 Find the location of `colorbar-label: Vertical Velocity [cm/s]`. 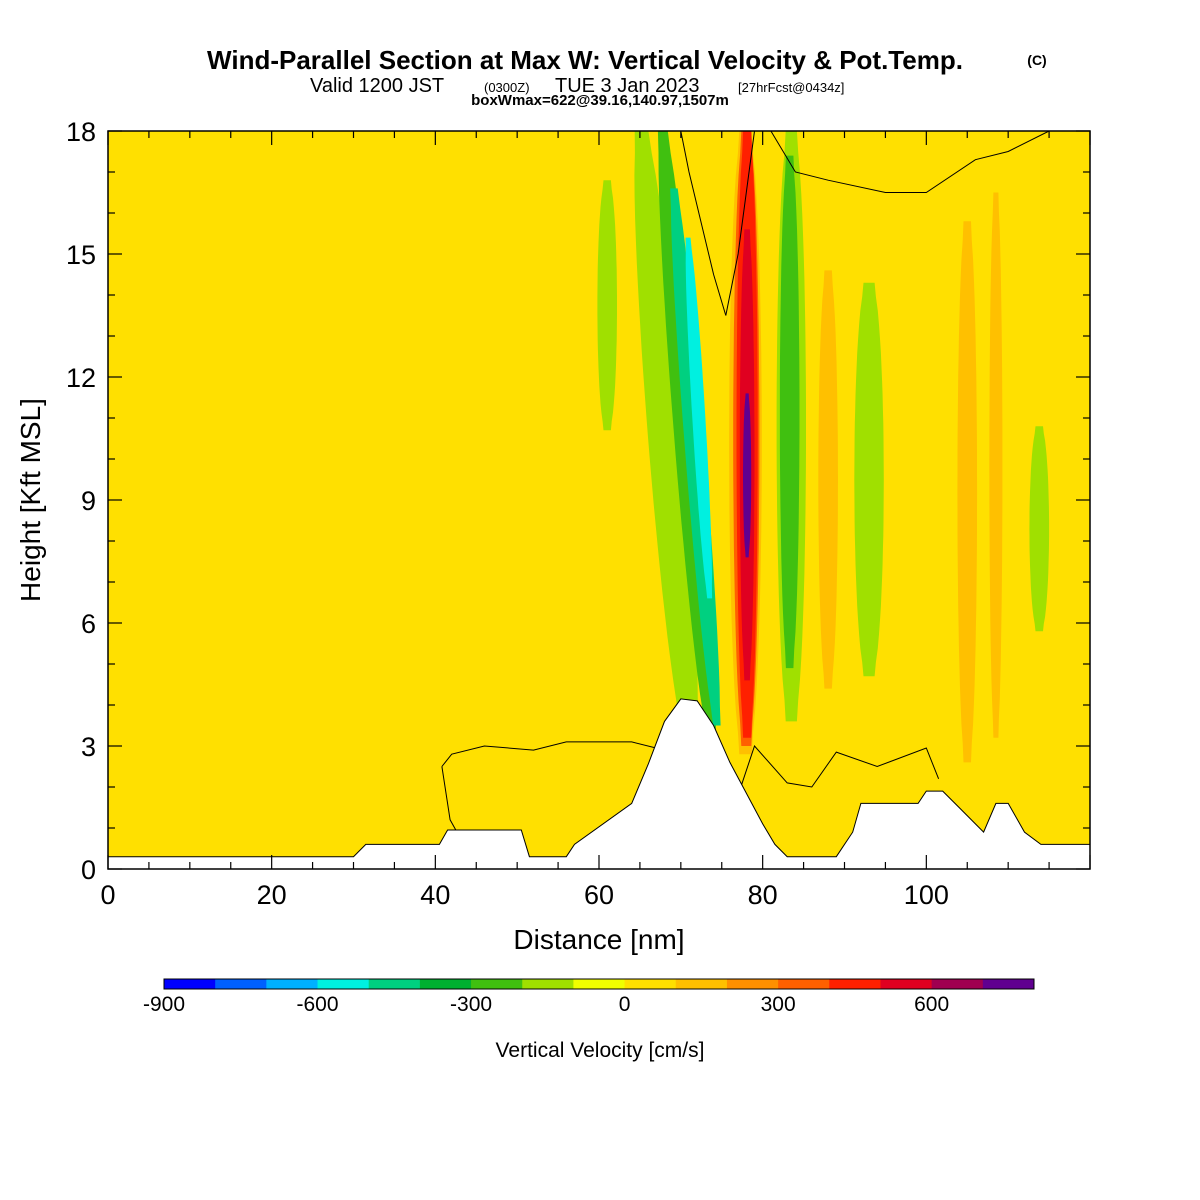

colorbar-label: Vertical Velocity [cm/s] is located at coordinates (600, 1050).